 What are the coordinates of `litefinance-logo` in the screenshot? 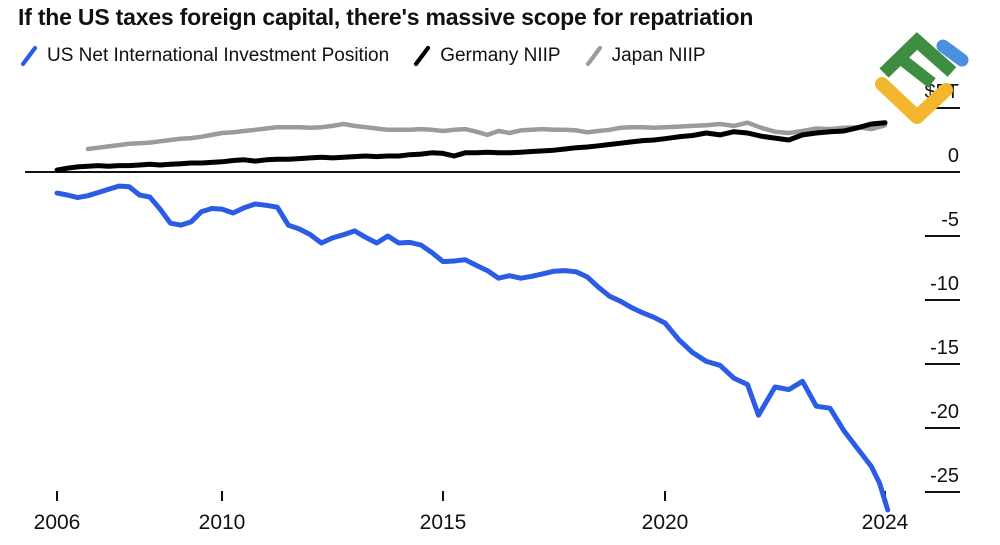 It's located at (922, 78).